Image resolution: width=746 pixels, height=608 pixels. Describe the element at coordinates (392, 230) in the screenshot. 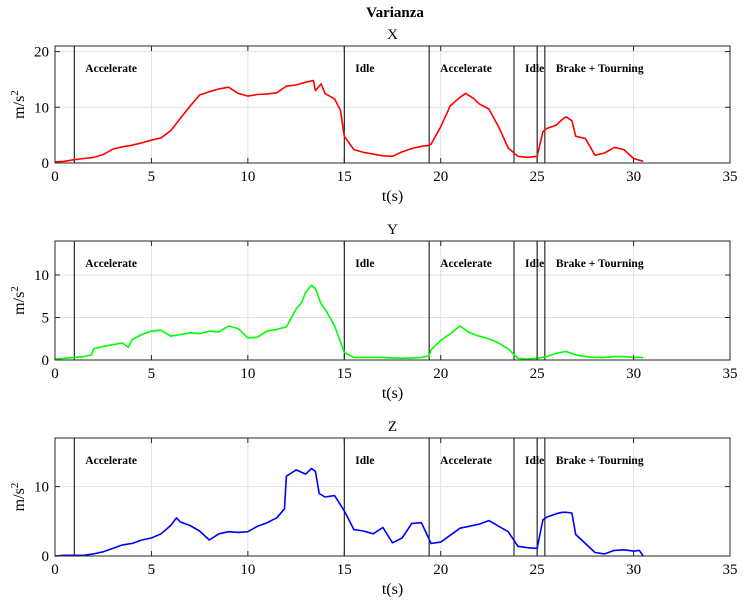

I see `panel-title-y: Y` at that location.